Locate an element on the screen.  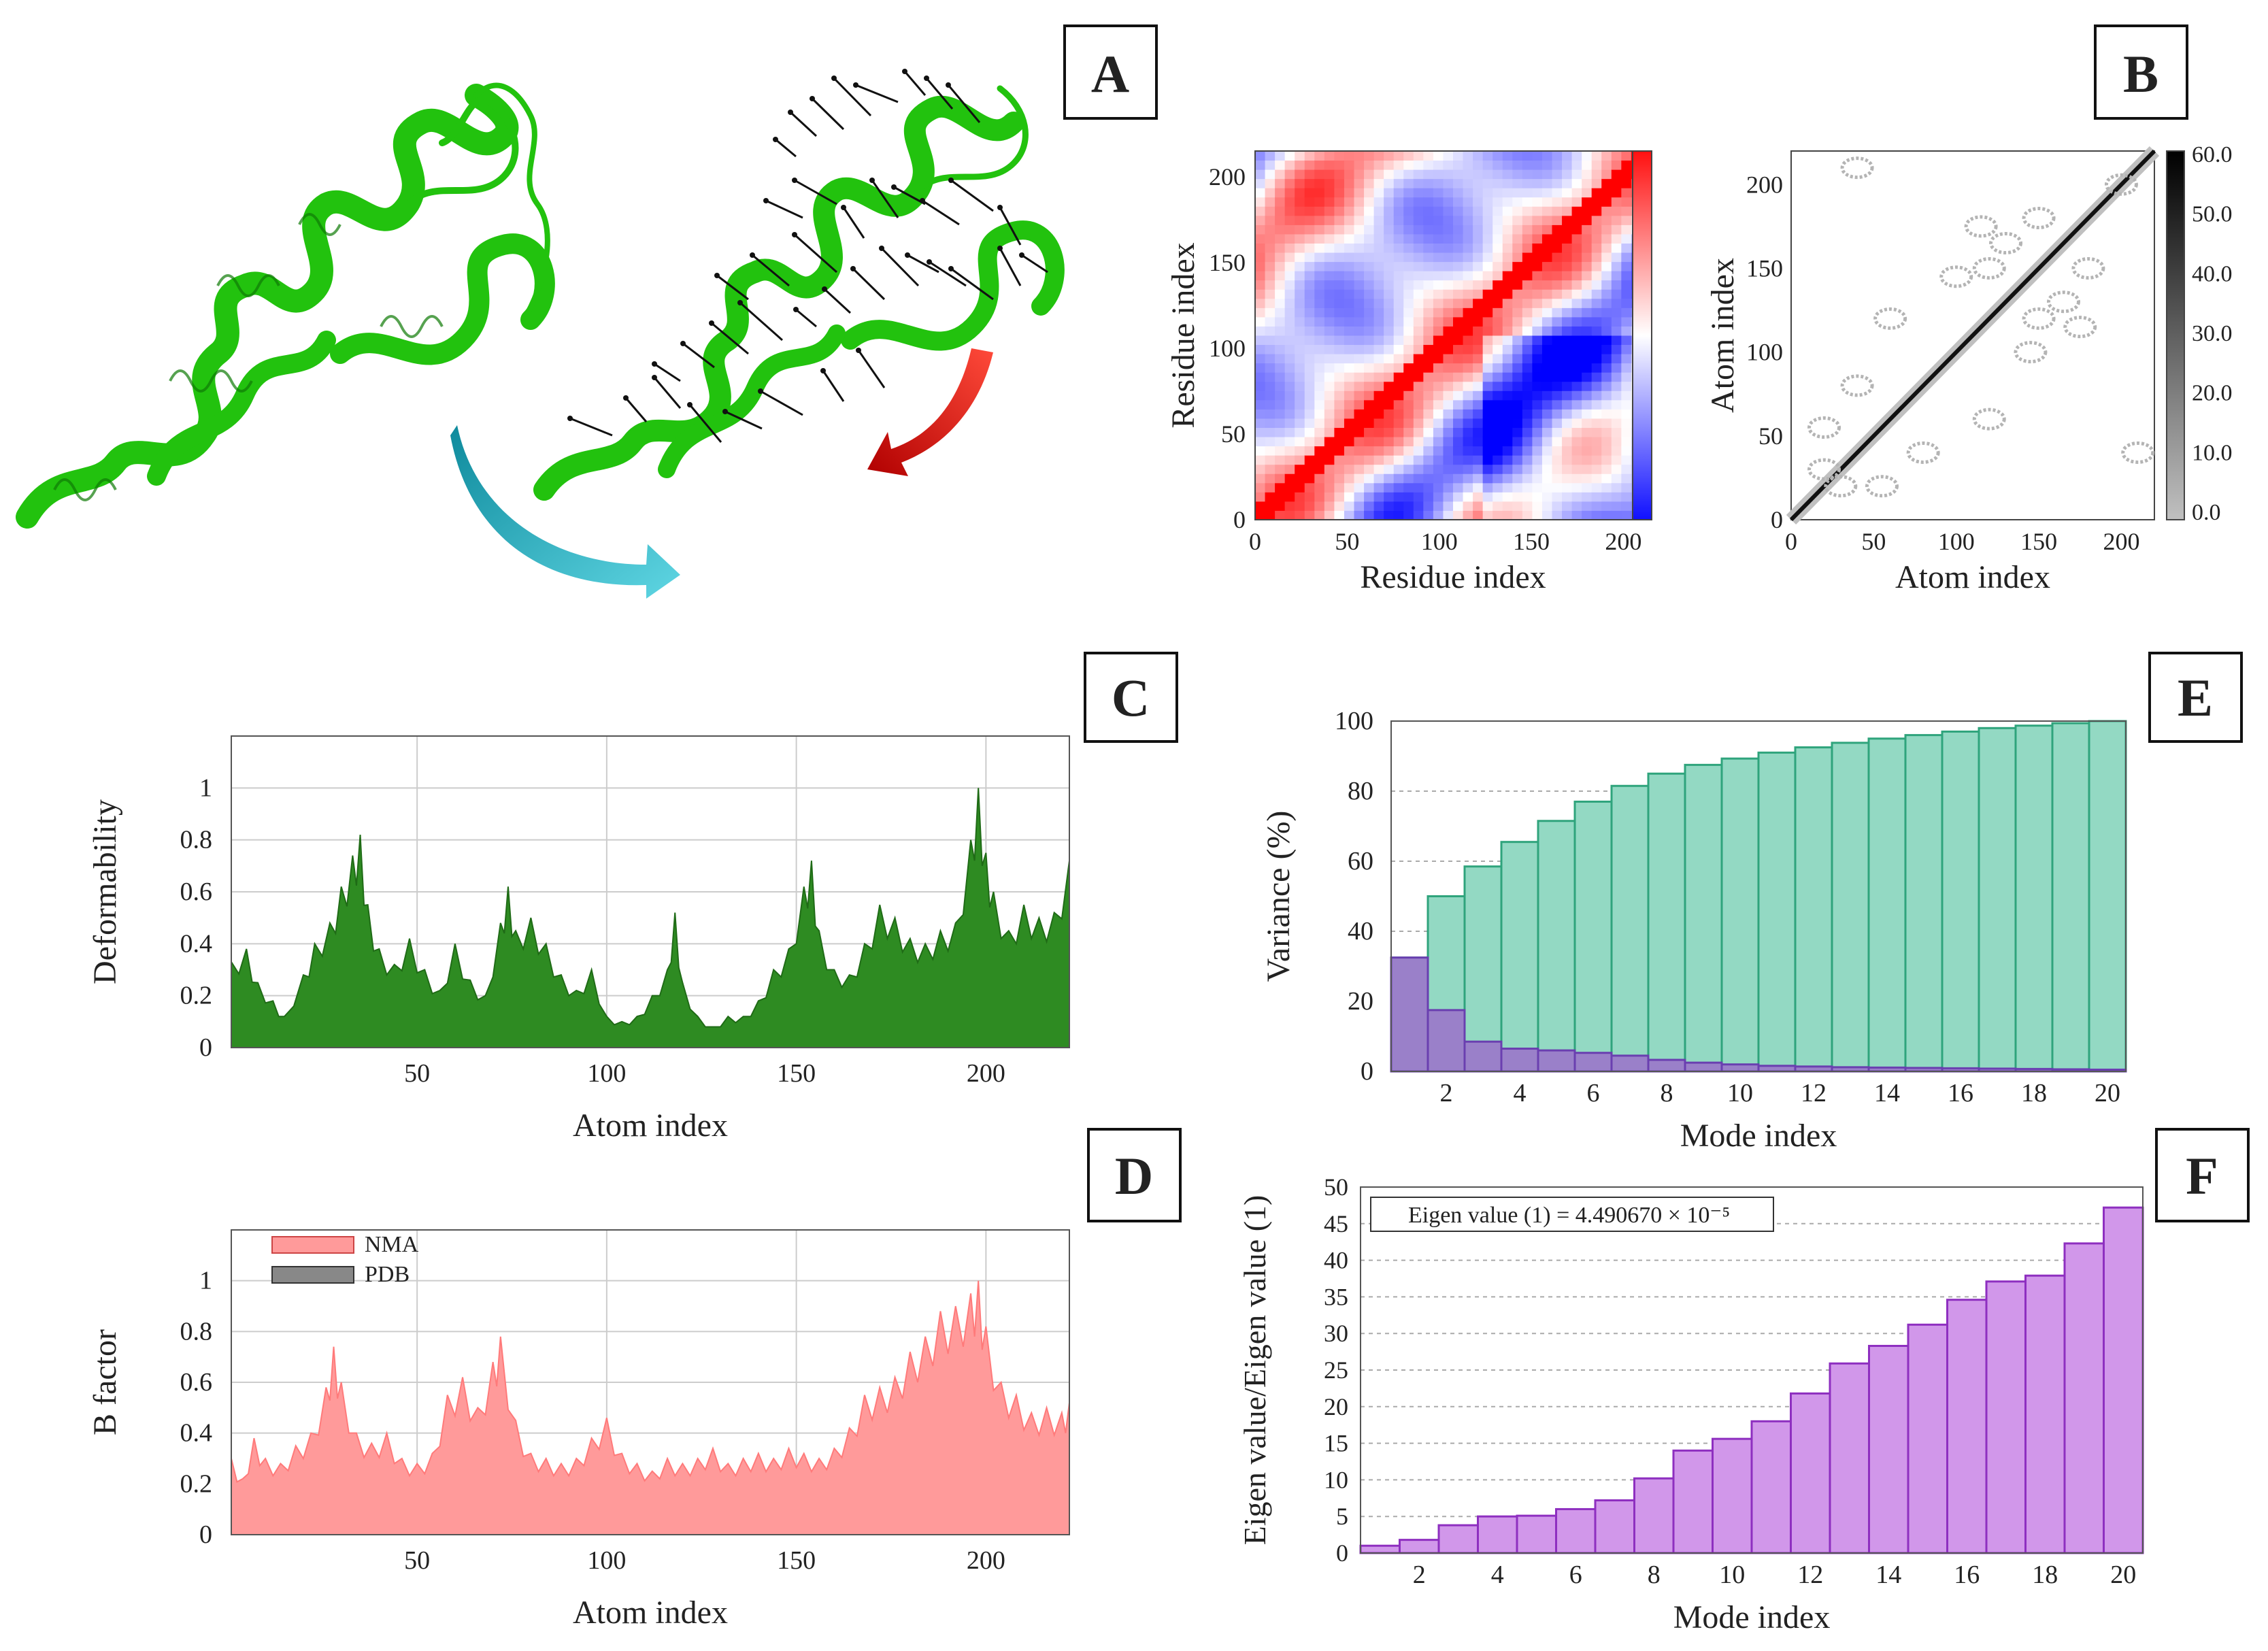
panel-a-protein-right is located at coordinates (799, 285).